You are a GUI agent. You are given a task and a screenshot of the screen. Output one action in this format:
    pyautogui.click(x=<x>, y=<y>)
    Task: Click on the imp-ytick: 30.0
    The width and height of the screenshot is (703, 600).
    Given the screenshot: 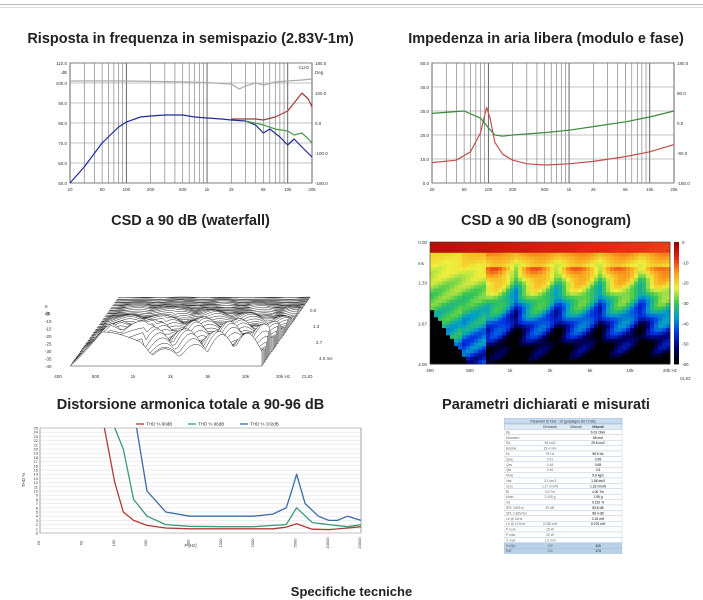 What is the action you would take?
    pyautogui.click(x=424, y=111)
    